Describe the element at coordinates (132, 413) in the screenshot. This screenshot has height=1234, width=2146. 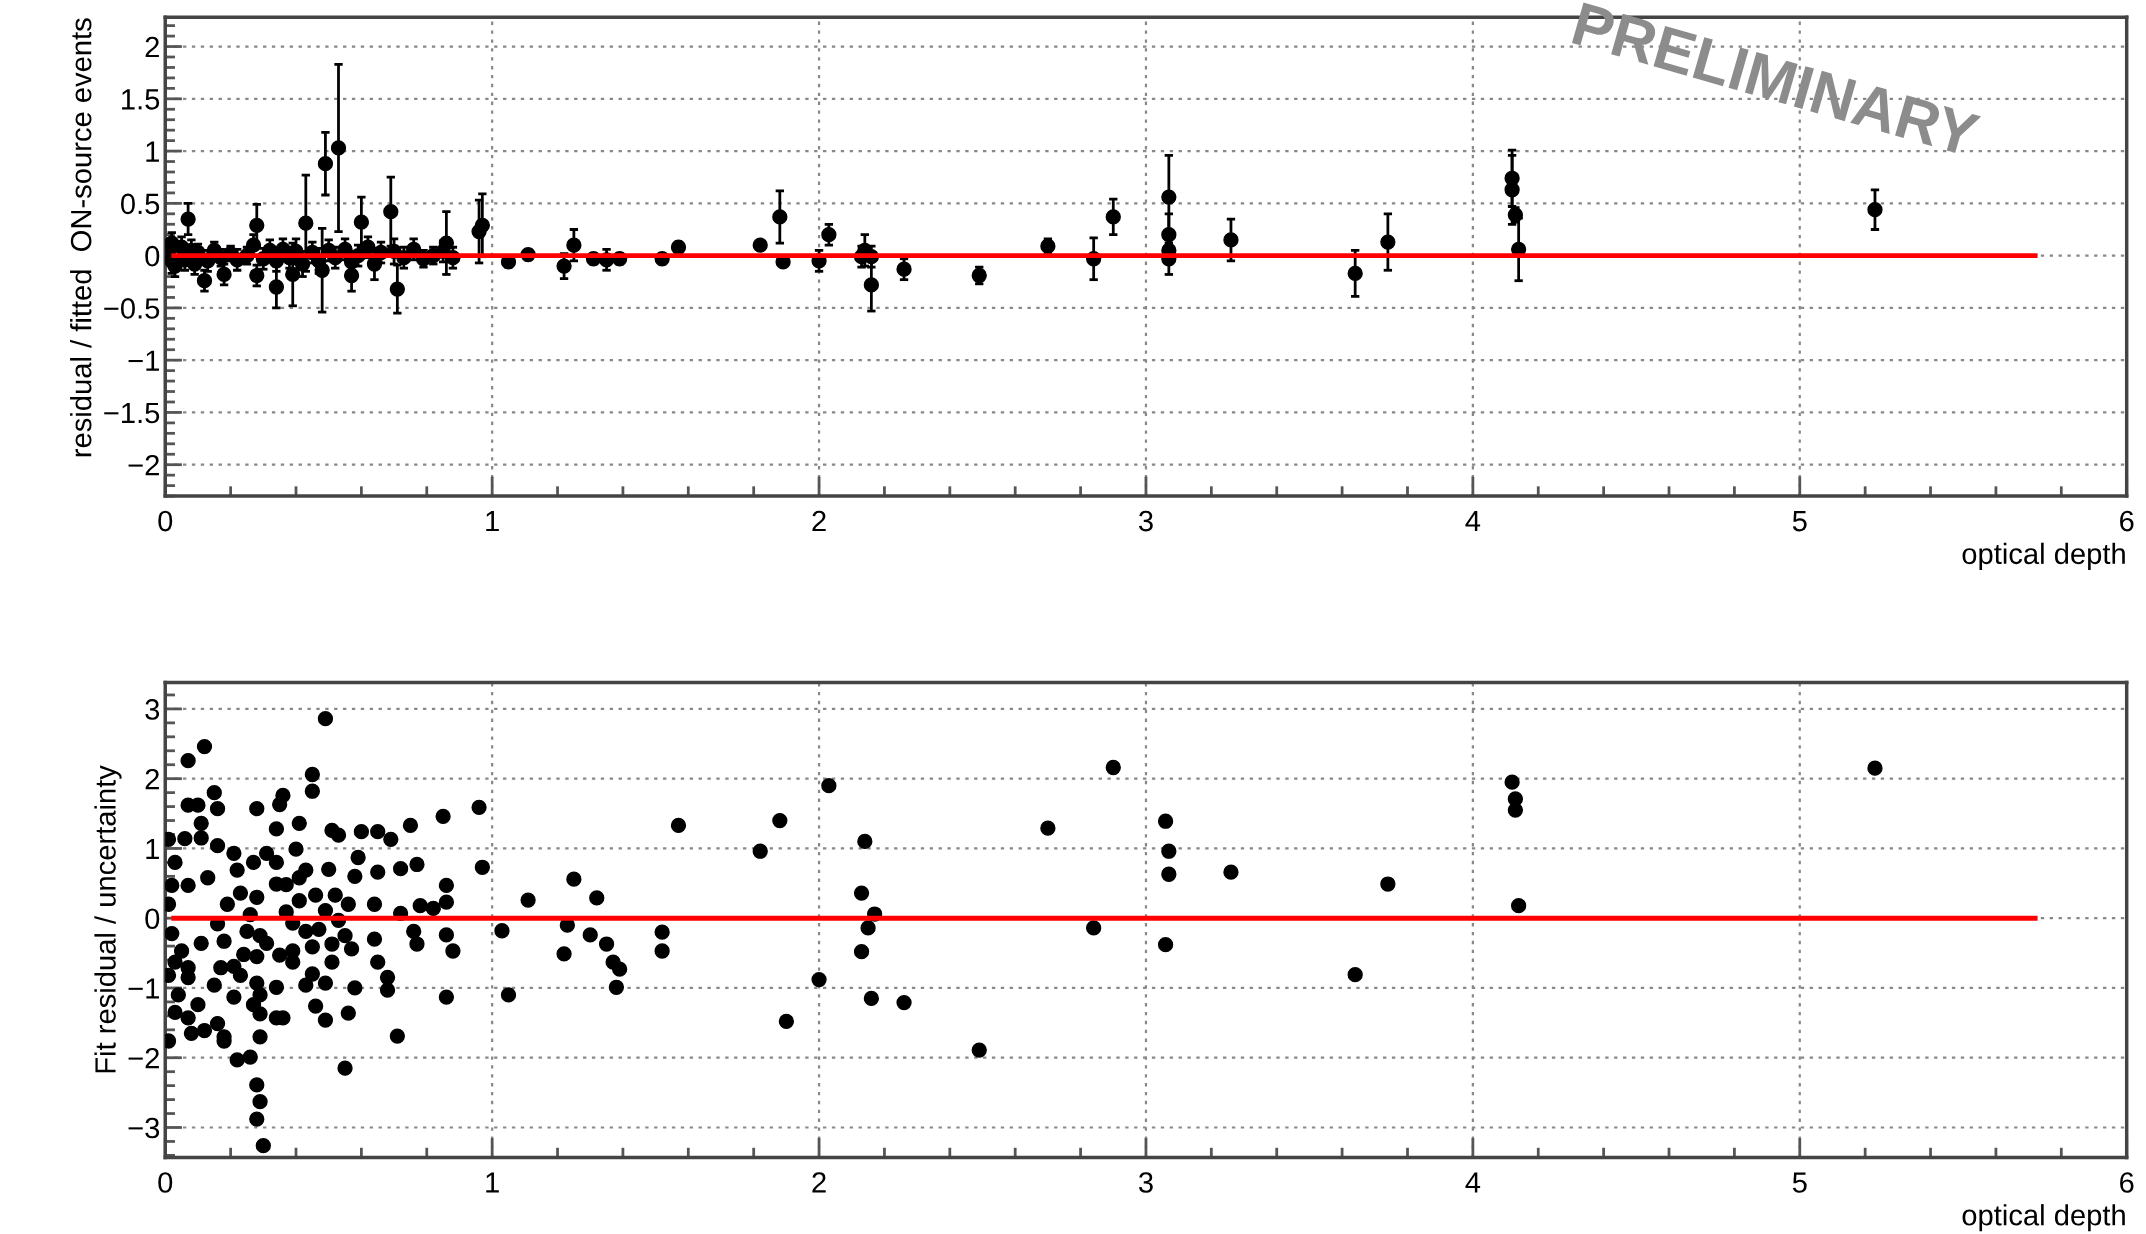
I see `y-tick-label: −1.5` at that location.